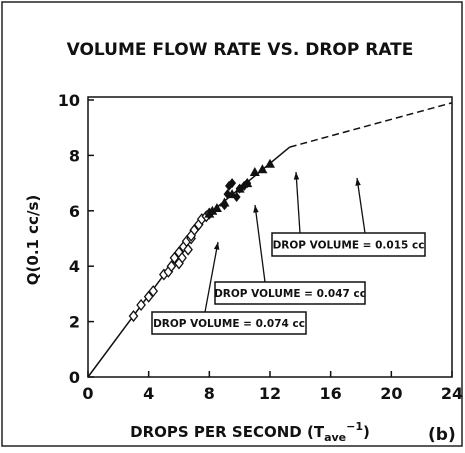  What do you see at coordinates (366, 432) in the screenshot?
I see `x-label-close: )` at bounding box center [366, 432].